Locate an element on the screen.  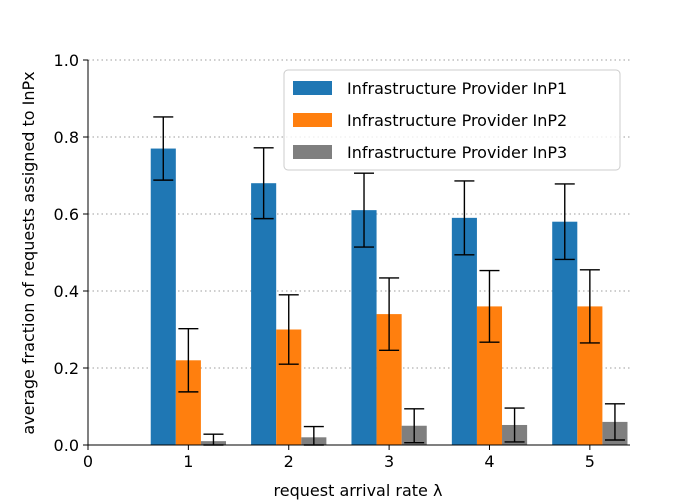
x-ticks: 0 1 2 3 4 5 is located at coordinates (339, 458).